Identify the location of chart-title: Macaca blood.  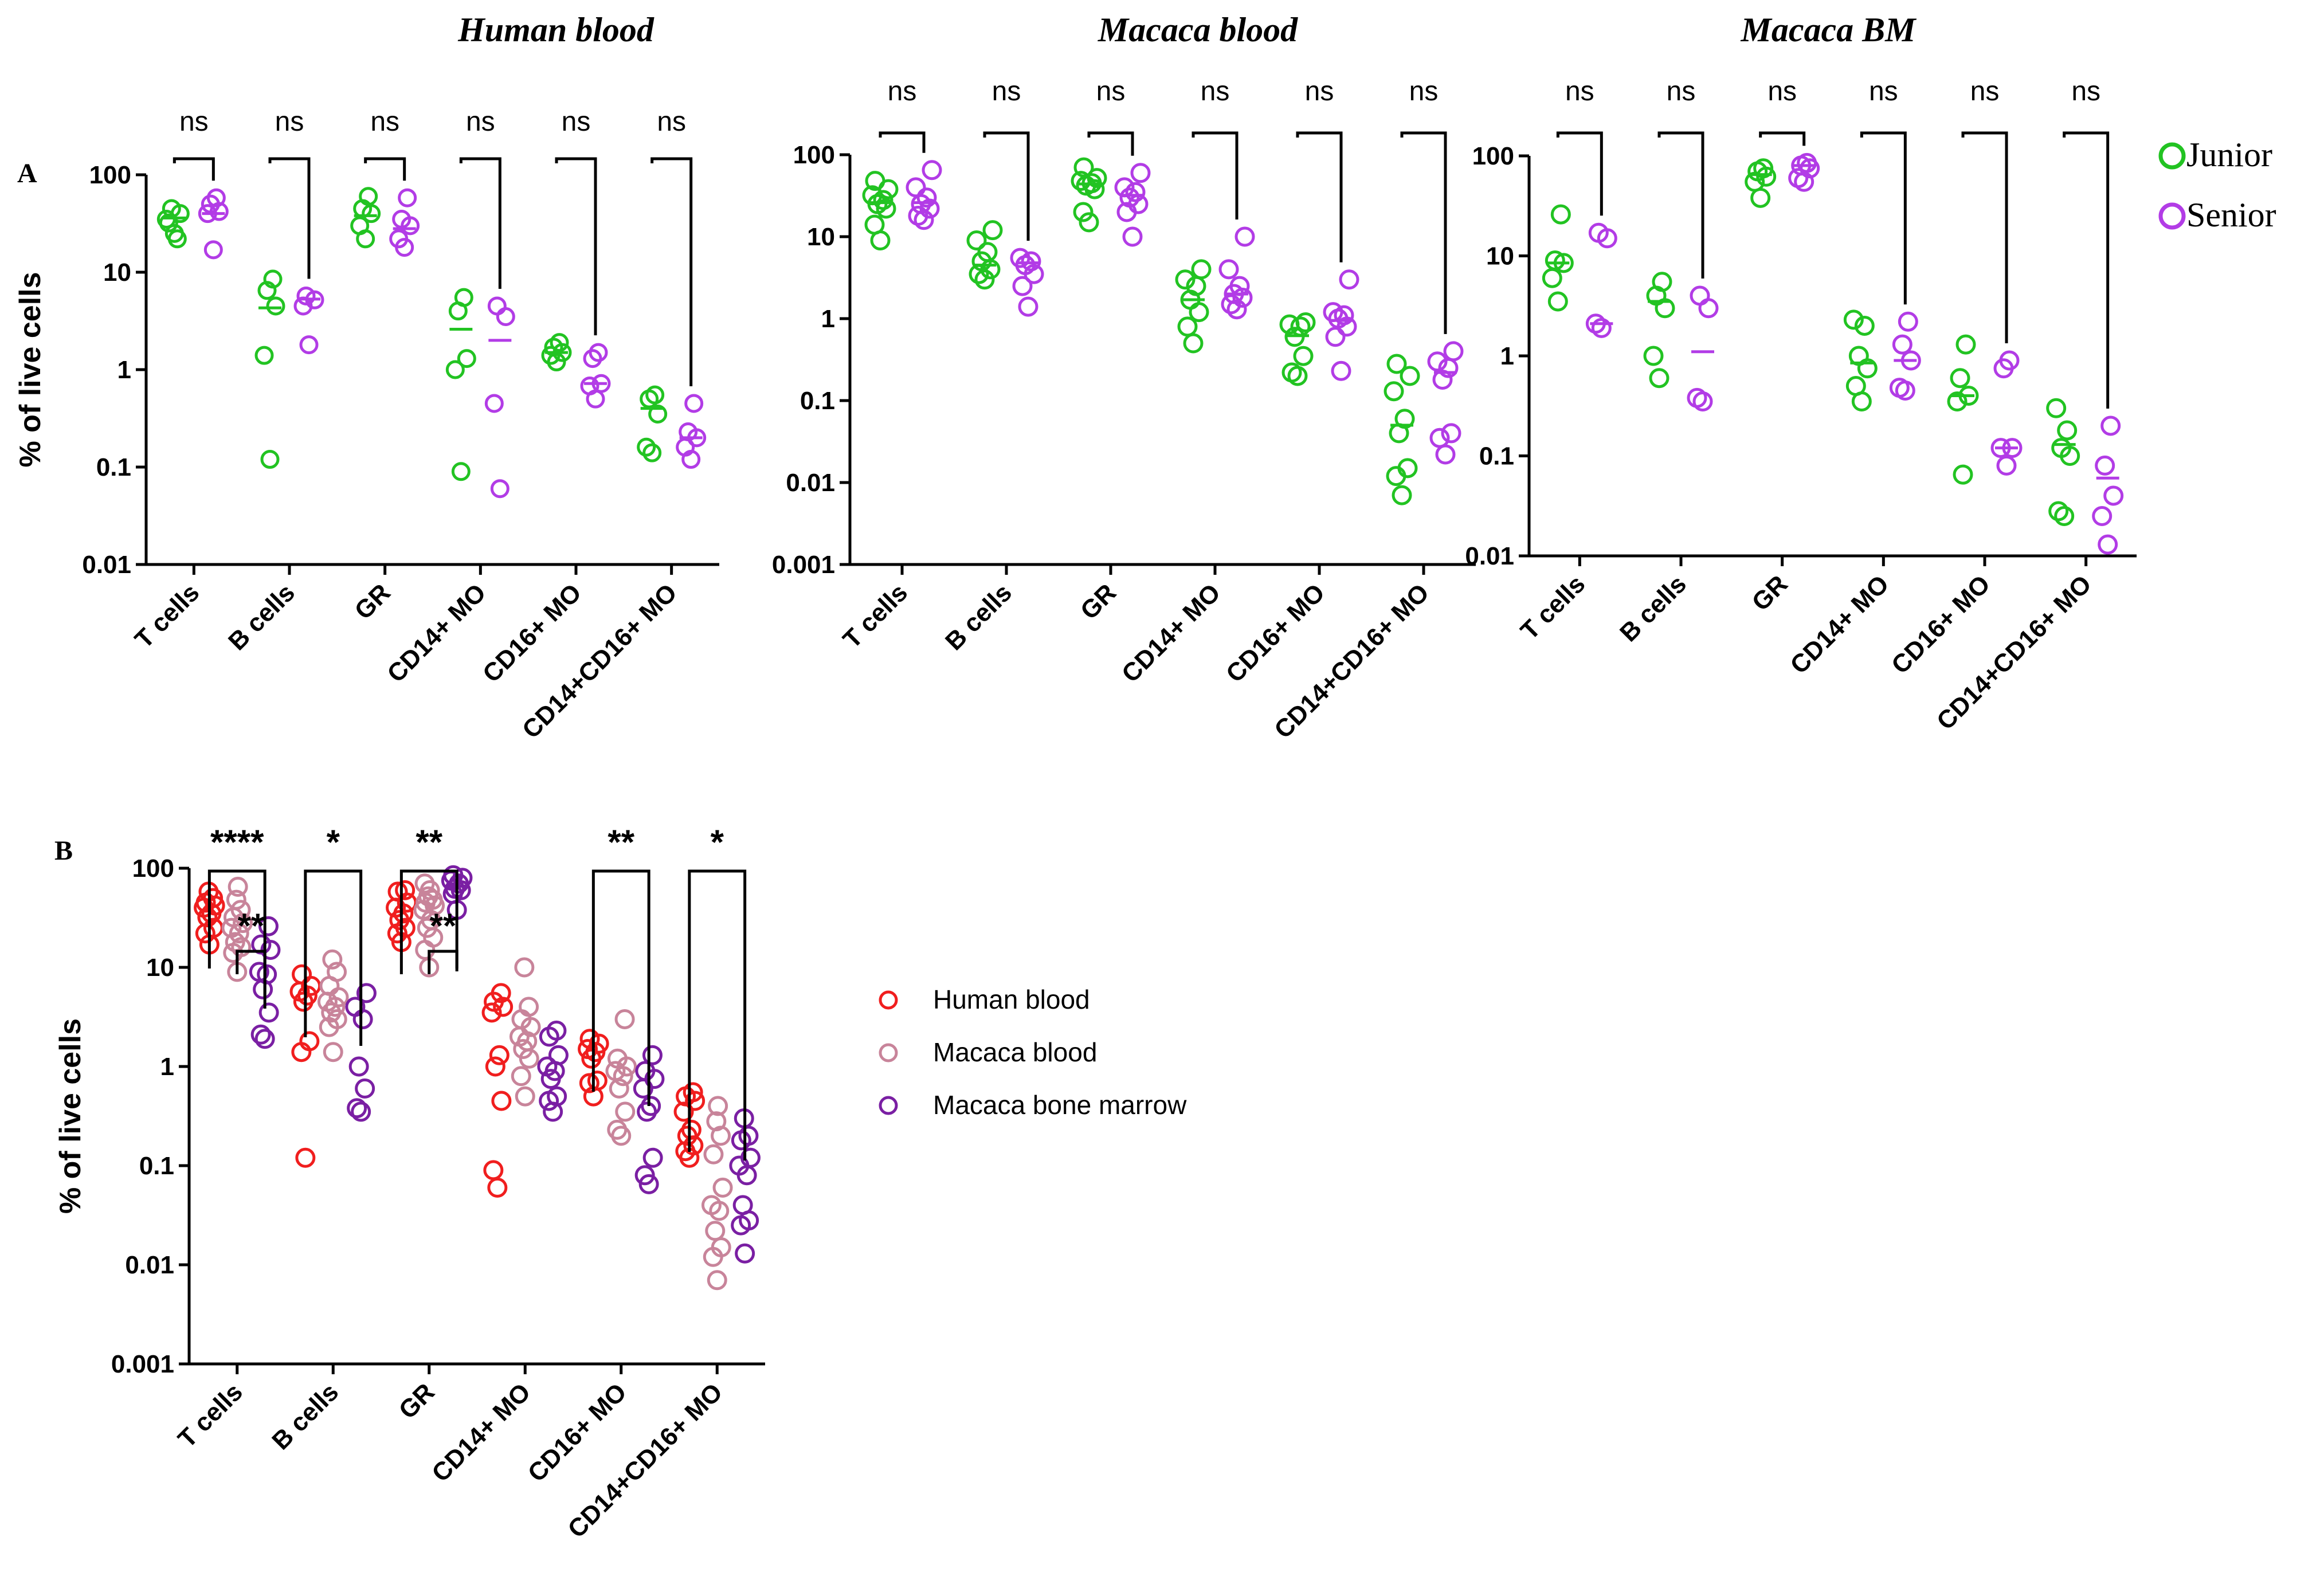
(1198, 30).